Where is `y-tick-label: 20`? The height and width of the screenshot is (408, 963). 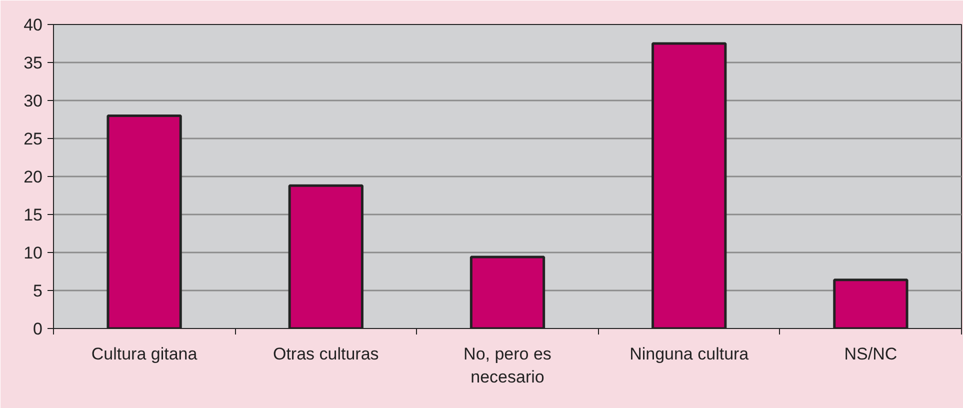 y-tick-label: 20 is located at coordinates (33, 177).